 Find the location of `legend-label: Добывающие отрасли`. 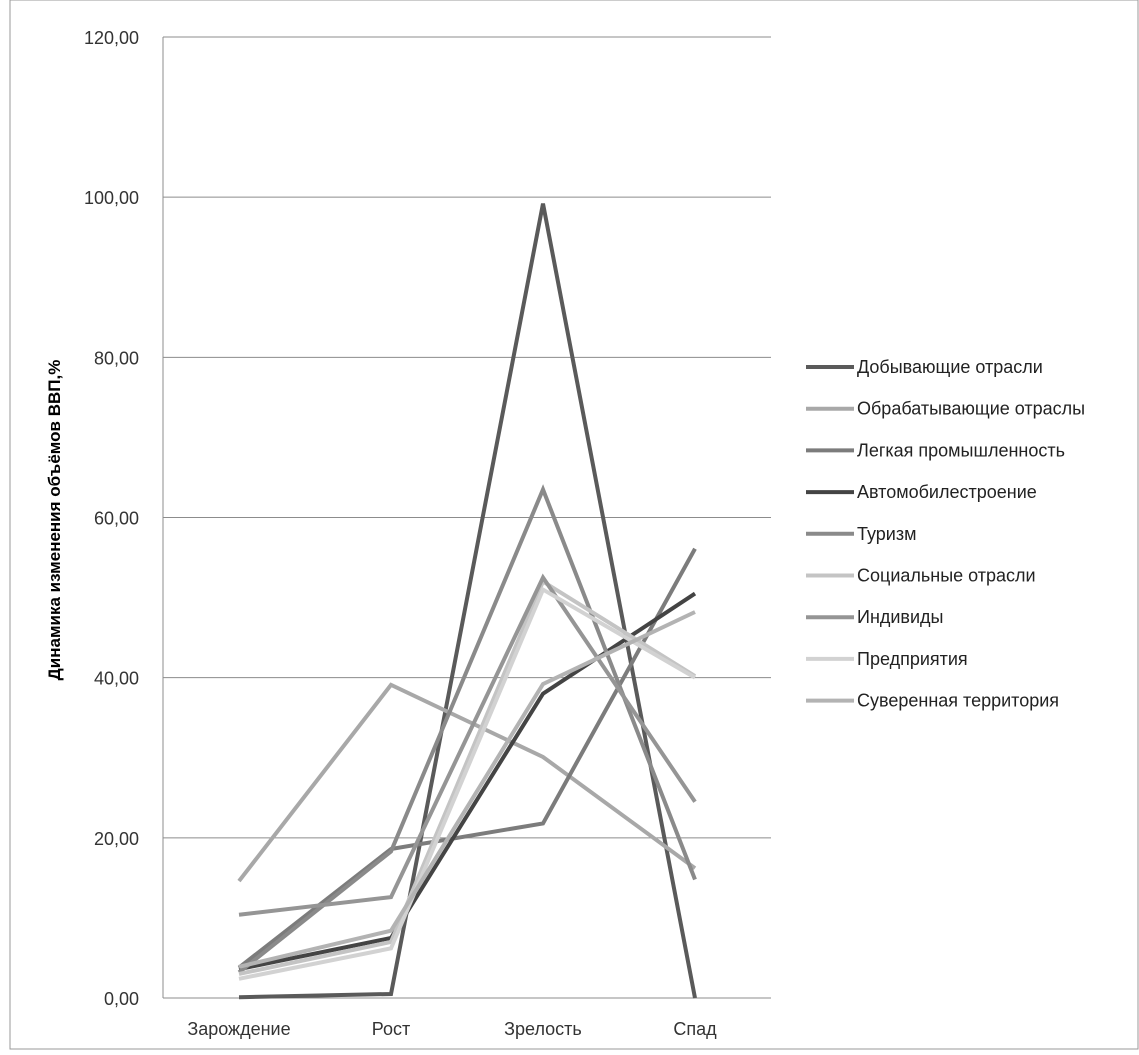

legend-label: Добывающие отрасли is located at coordinates (950, 367).